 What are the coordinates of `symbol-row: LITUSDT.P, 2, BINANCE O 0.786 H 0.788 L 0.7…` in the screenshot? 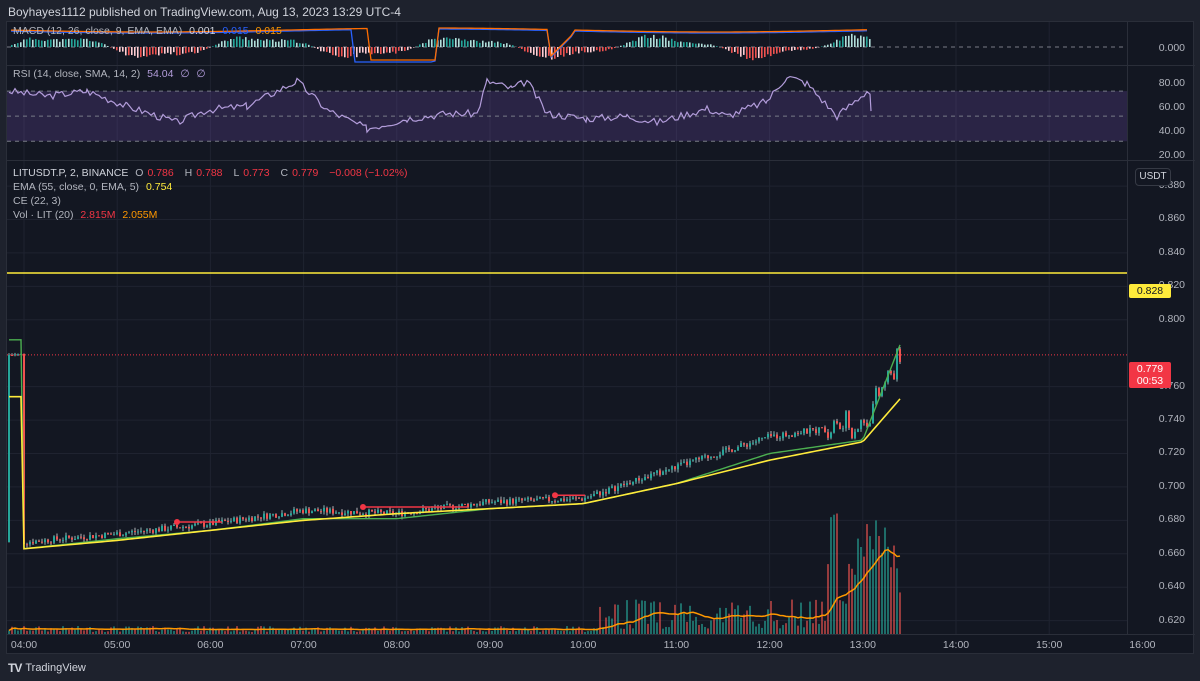 It's located at (212, 173).